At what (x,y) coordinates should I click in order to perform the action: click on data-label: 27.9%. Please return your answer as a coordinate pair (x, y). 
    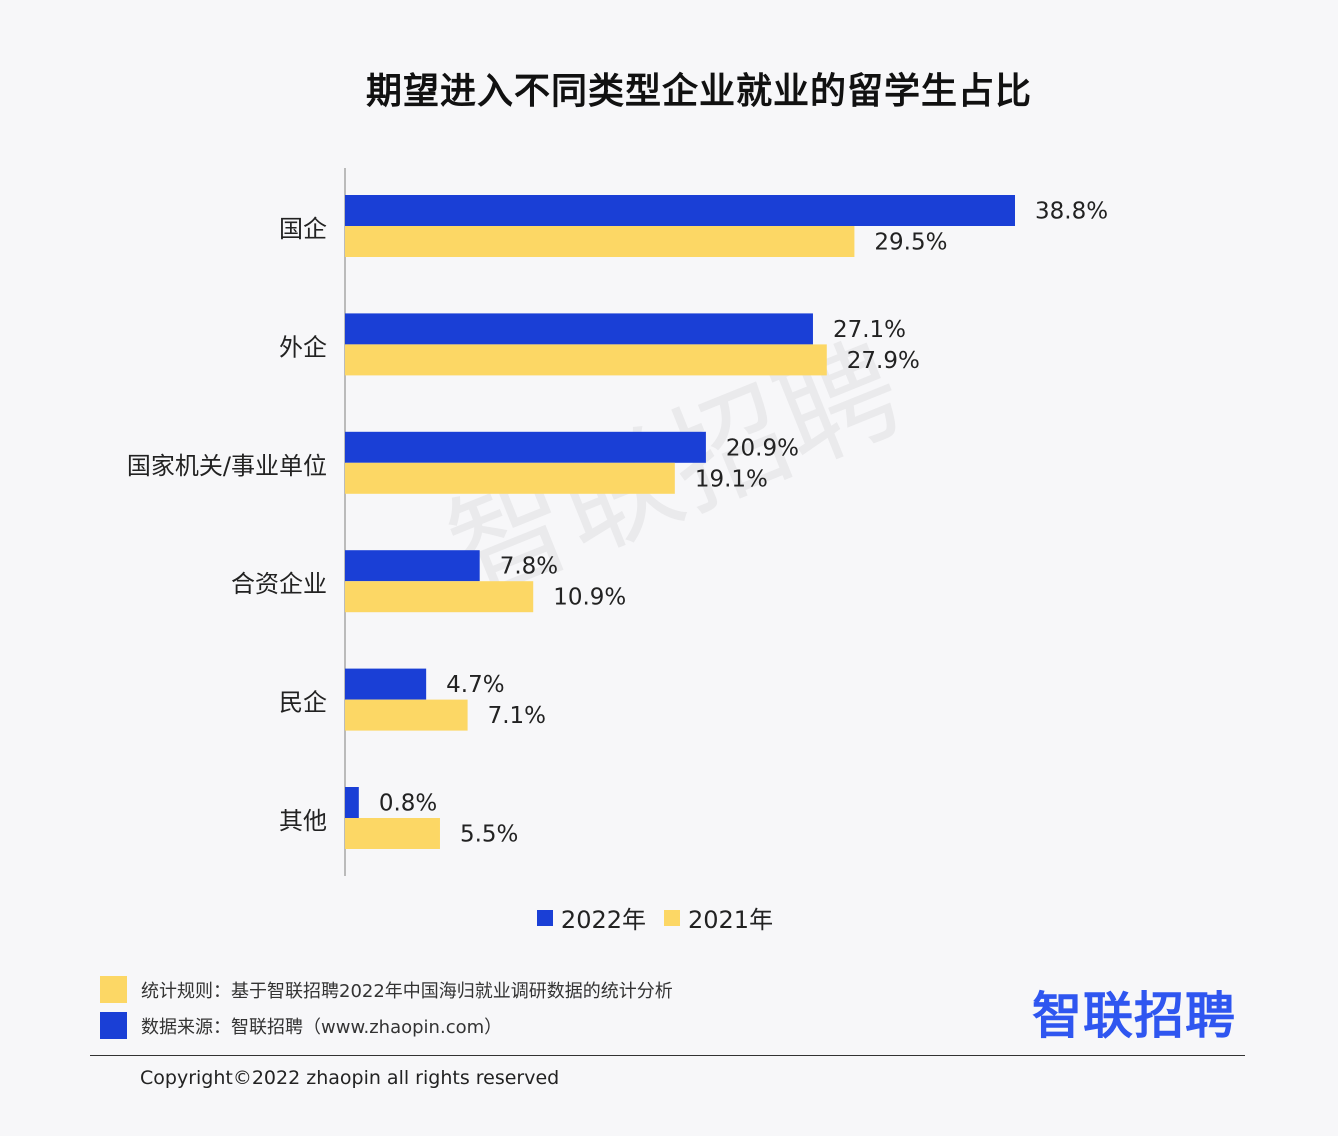
    Looking at the image, I should click on (883, 361).